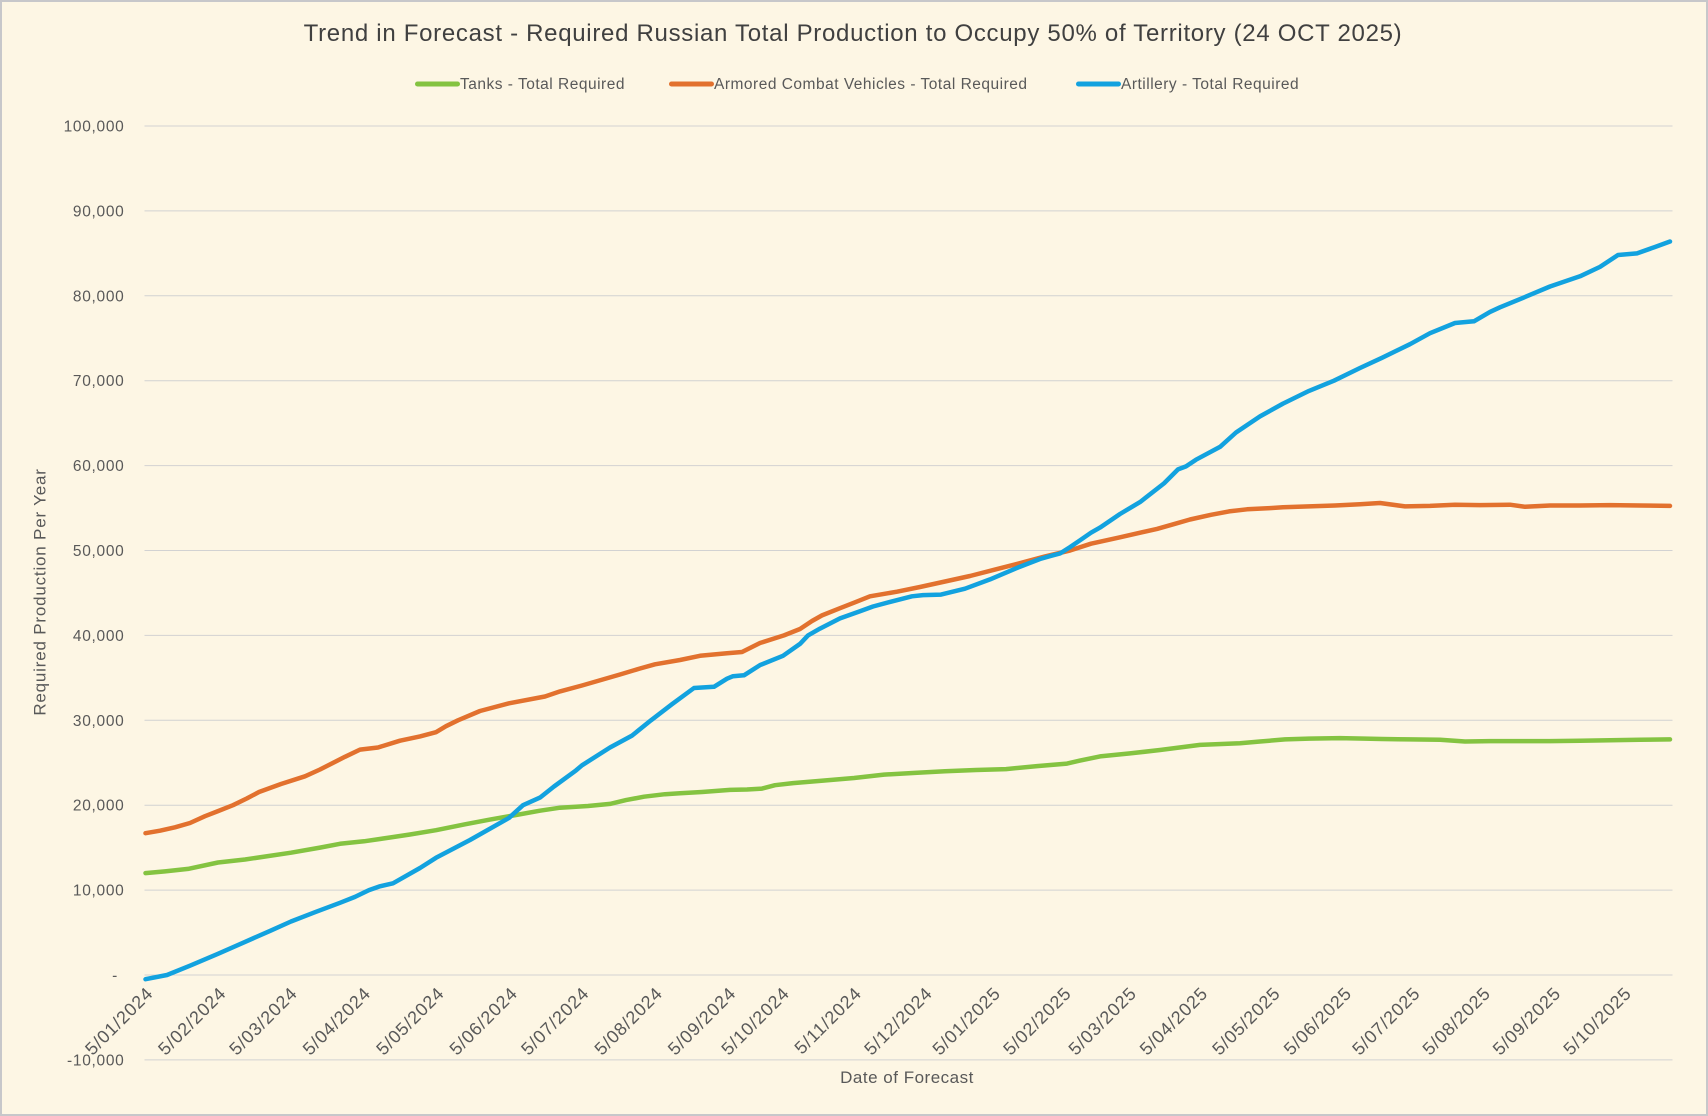 The width and height of the screenshot is (1708, 1116). Describe the element at coordinates (99, 381) in the screenshot. I see `svg-text: 70,000` at that location.